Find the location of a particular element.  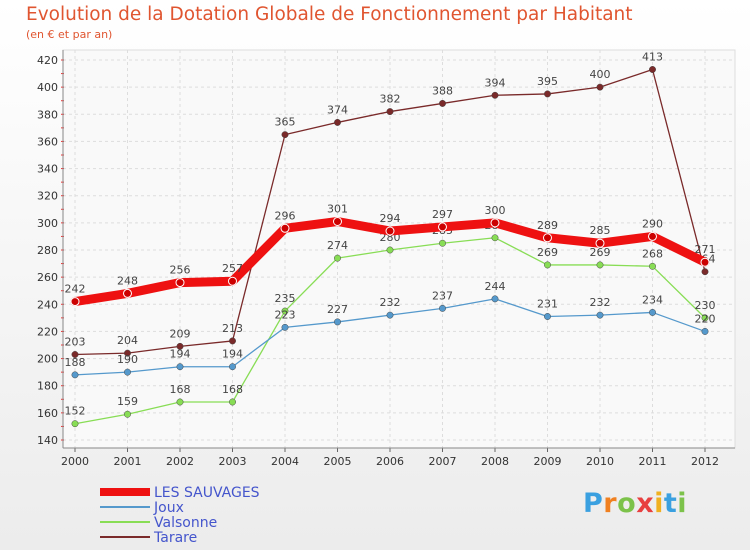

data-label: 227 is located at coordinates (337, 309).